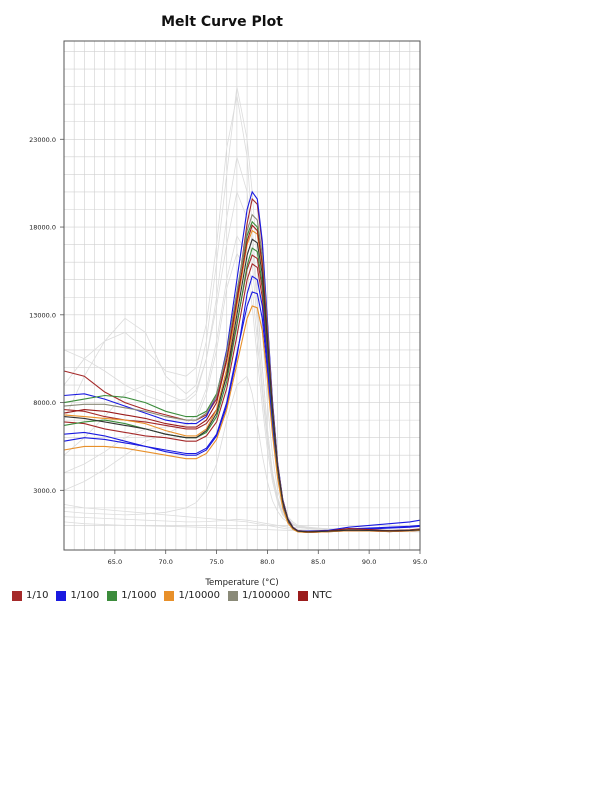 The height and width of the screenshot is (792, 612). I want to click on y-tick-label: 13000.0, so click(42, 315).